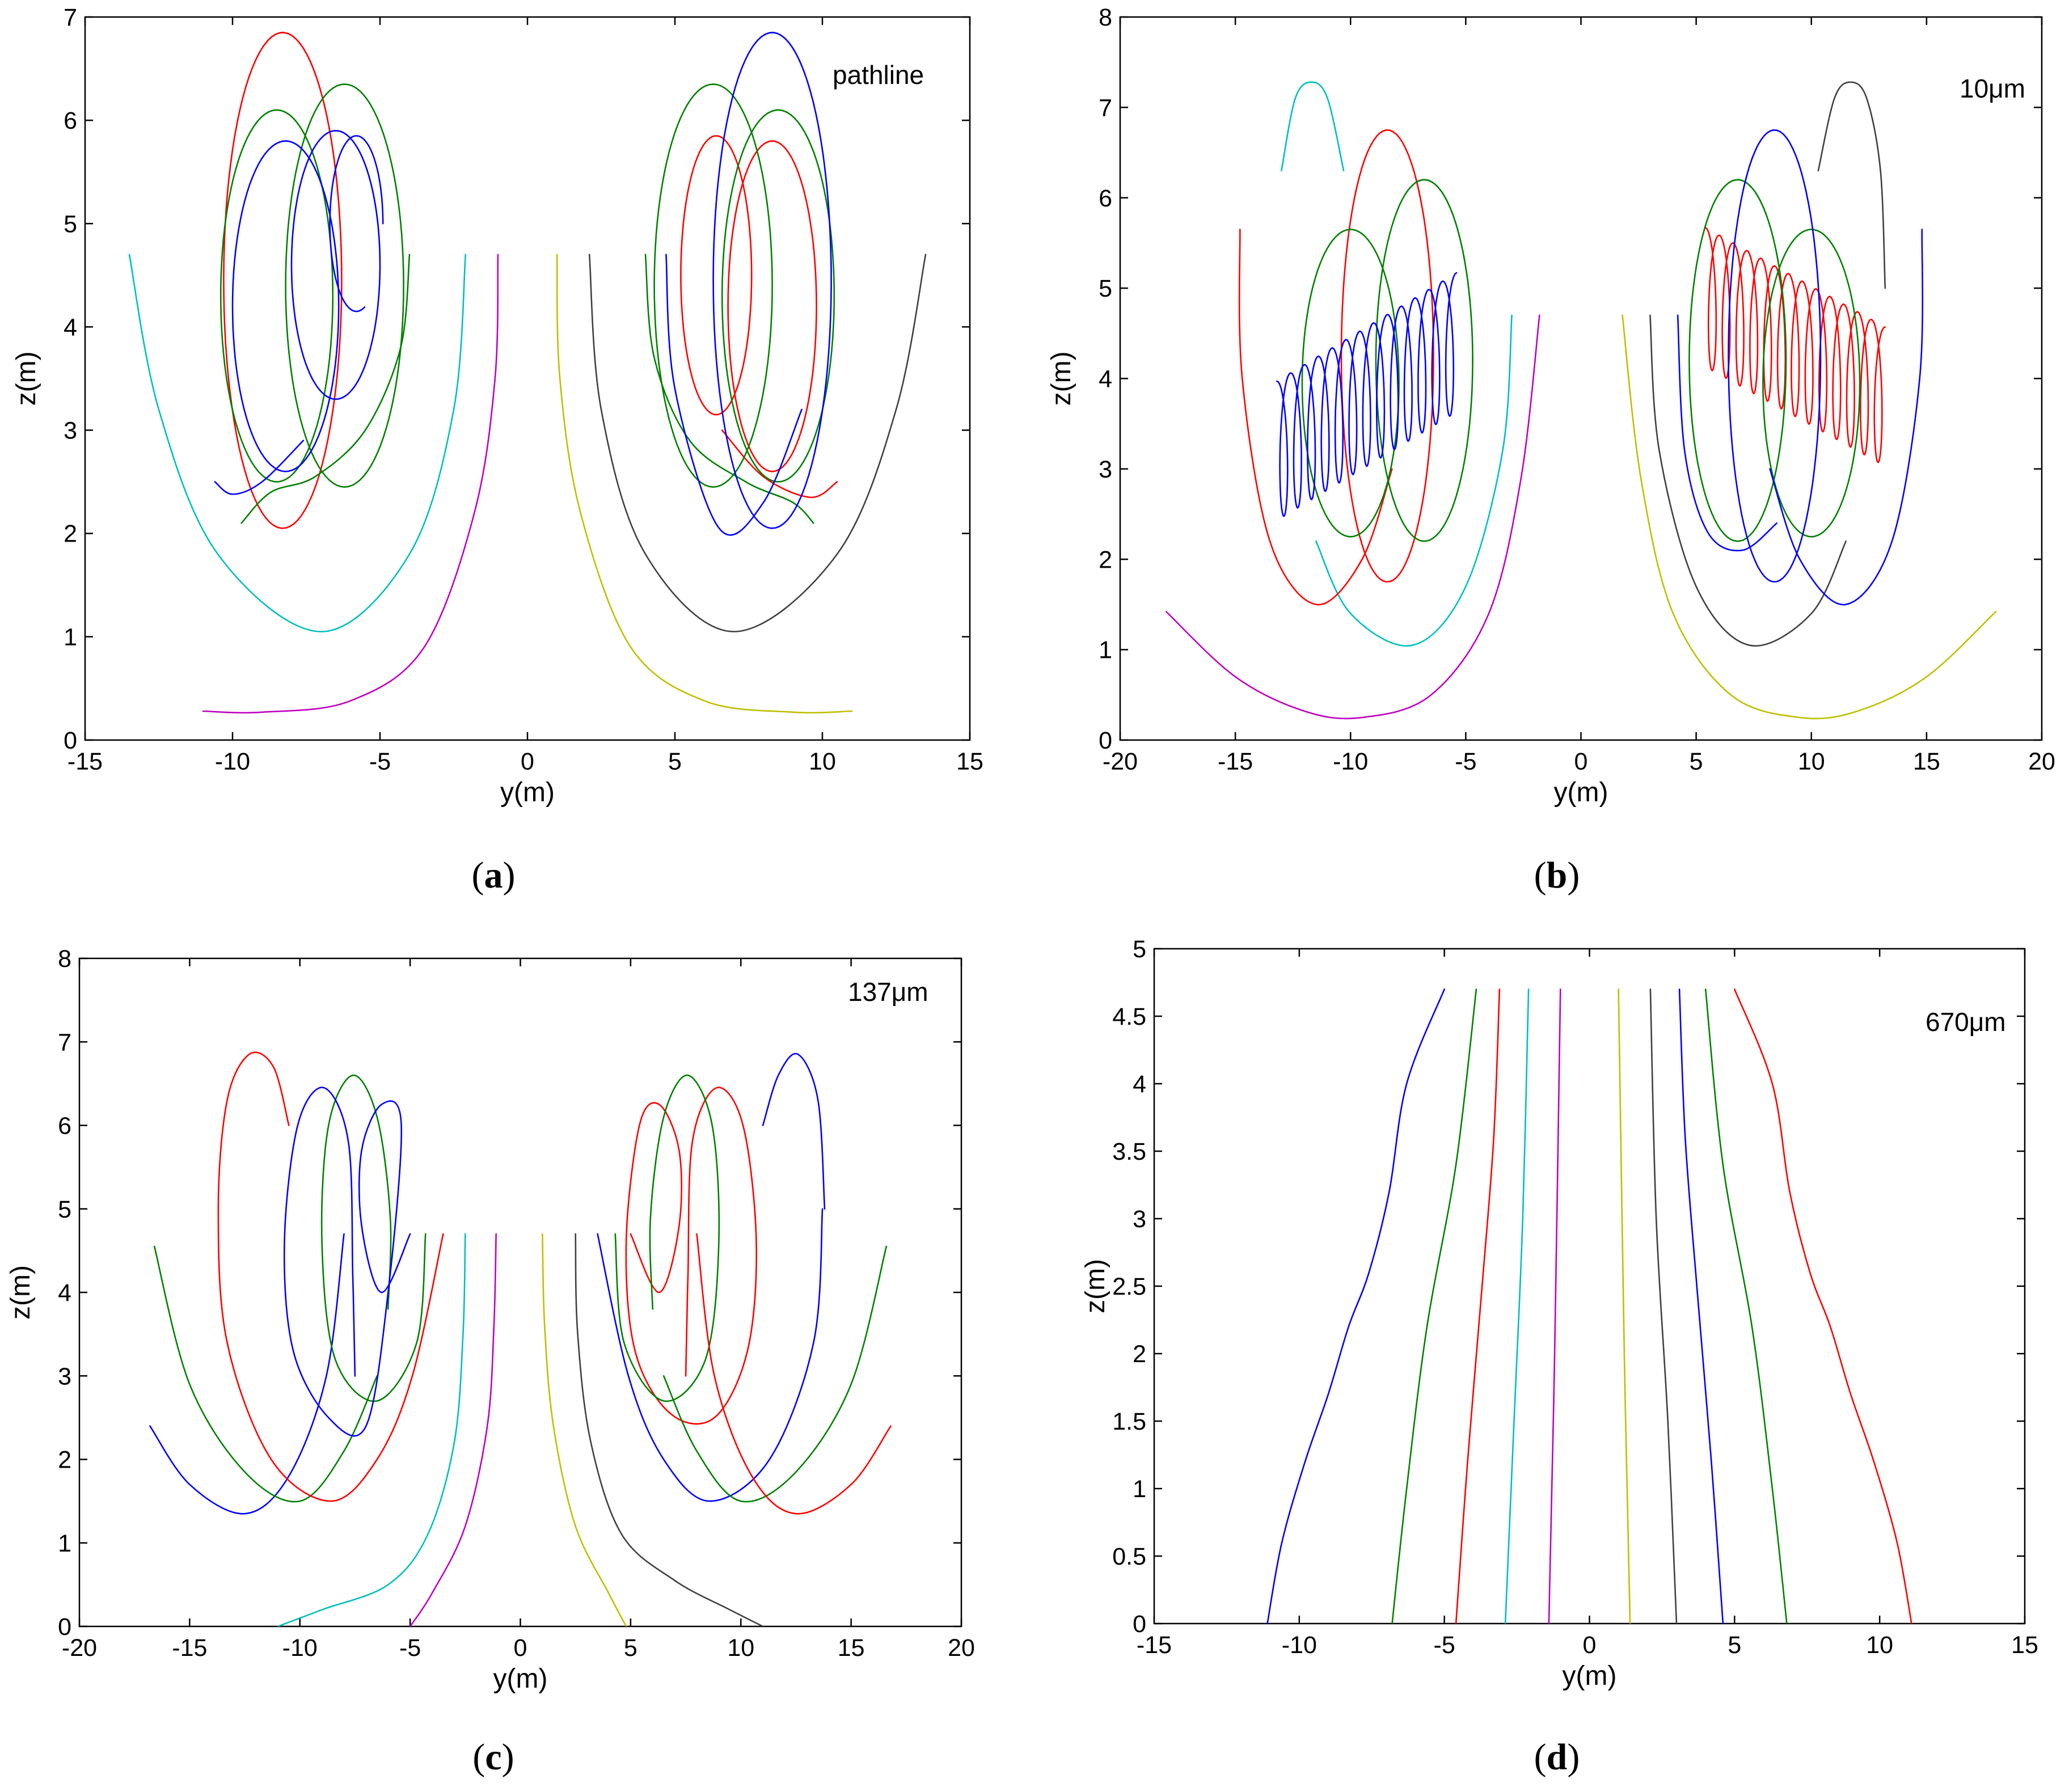 Image resolution: width=2069 pixels, height=1792 pixels. Describe the element at coordinates (1355, 1306) in the screenshot. I see `series-line-blue-left` at that location.